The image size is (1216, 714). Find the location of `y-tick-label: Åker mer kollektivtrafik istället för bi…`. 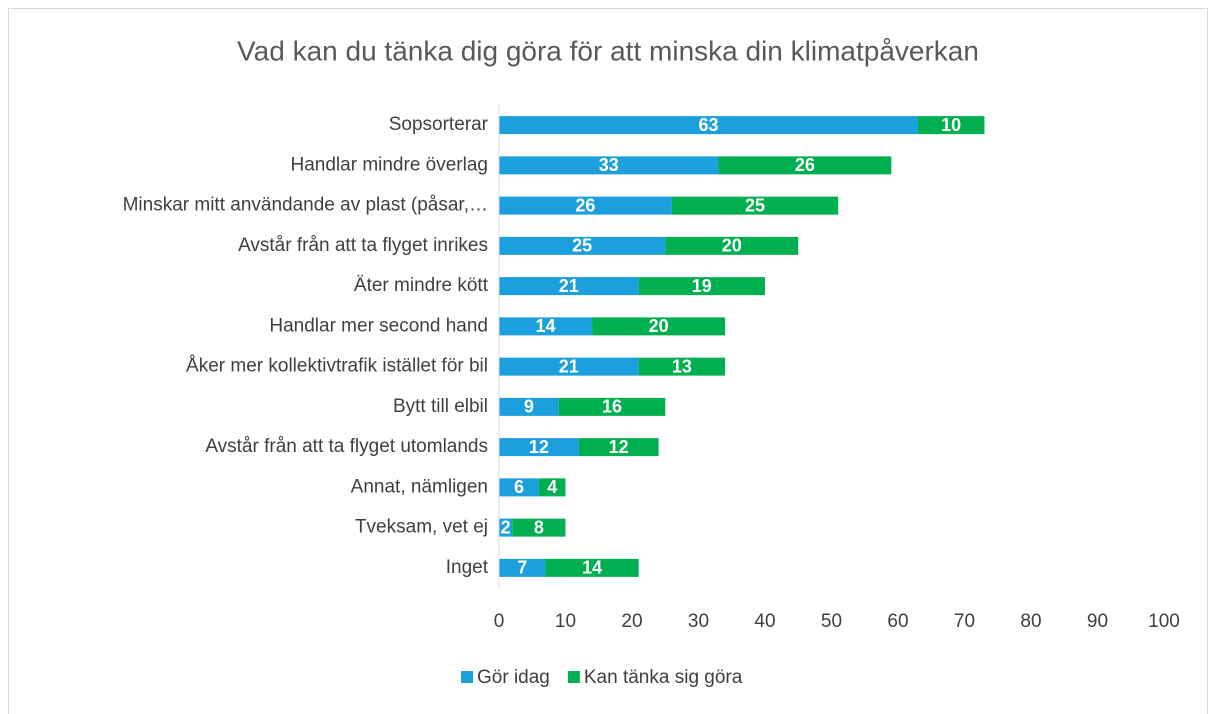

y-tick-label: Åker mer kollektivtrafik istället för bi… is located at coordinates (337, 366).